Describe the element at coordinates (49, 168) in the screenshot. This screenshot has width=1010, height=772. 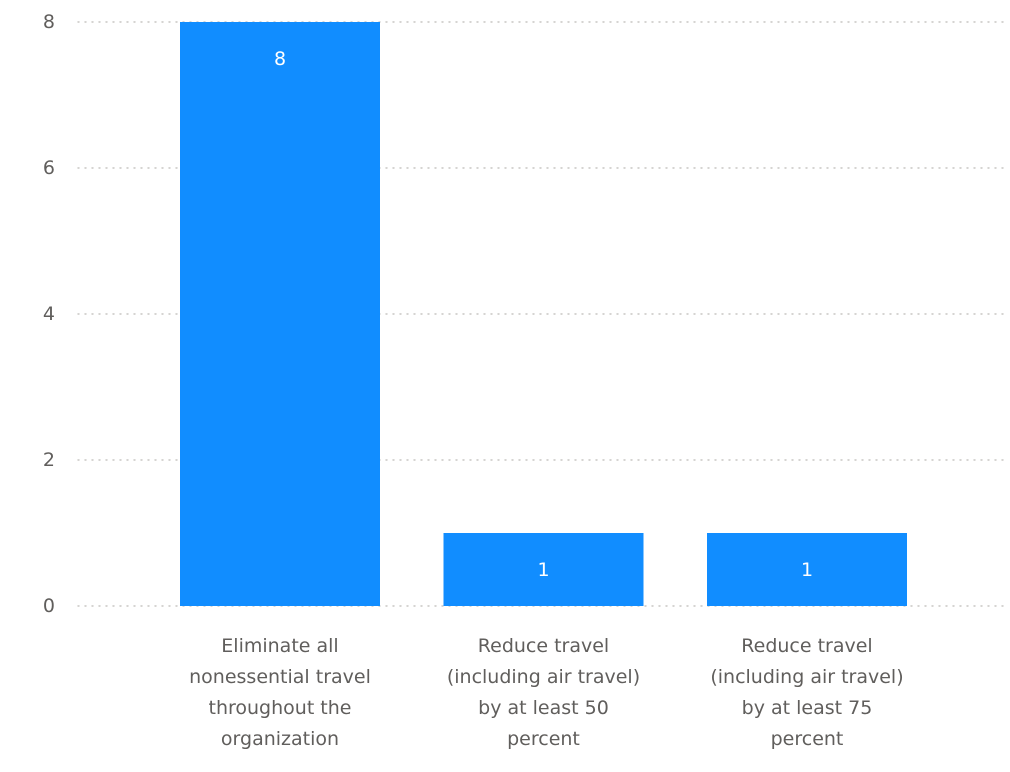
I see `y-tick-label: 6` at that location.